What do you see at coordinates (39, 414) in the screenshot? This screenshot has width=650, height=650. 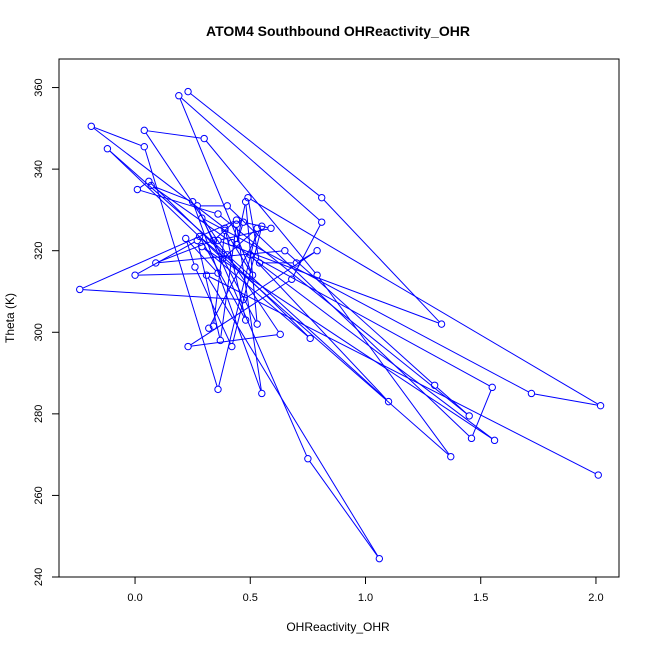 I see `y-tick-label: 280` at bounding box center [39, 414].